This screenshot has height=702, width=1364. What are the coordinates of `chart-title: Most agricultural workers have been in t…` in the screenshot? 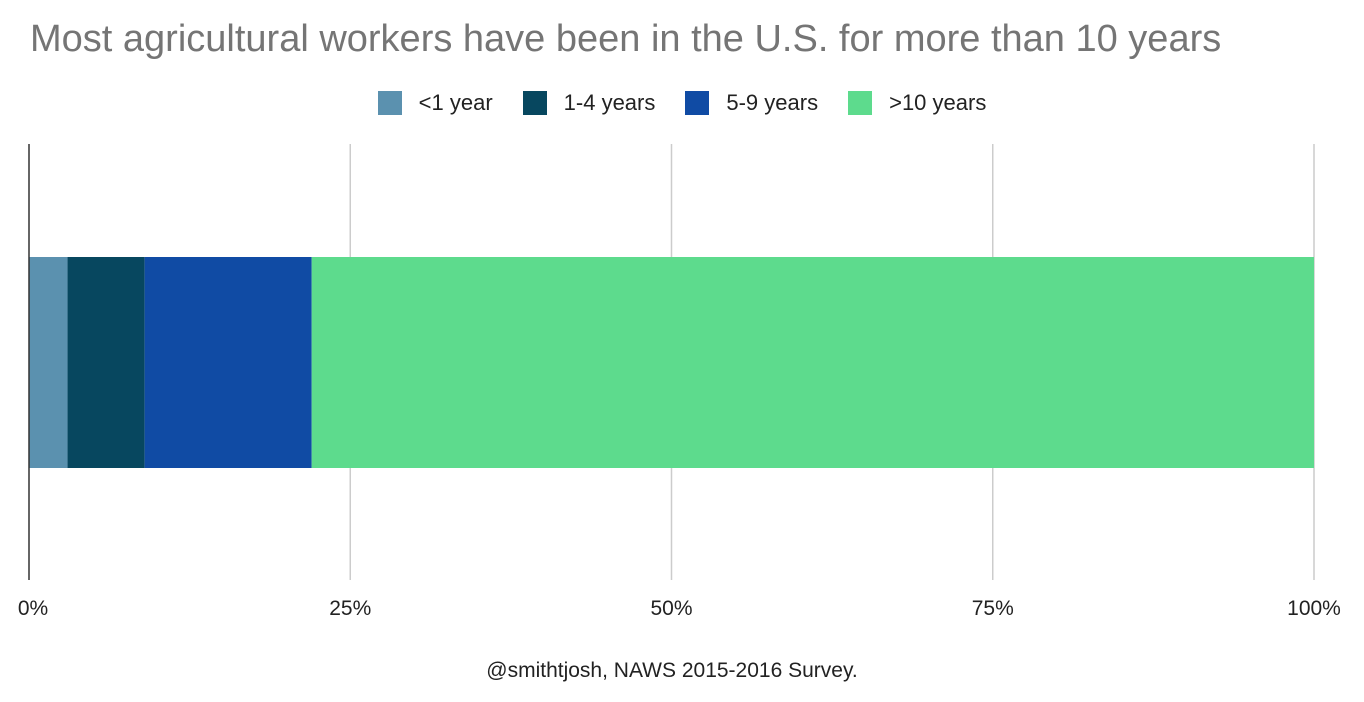 It's located at (626, 39).